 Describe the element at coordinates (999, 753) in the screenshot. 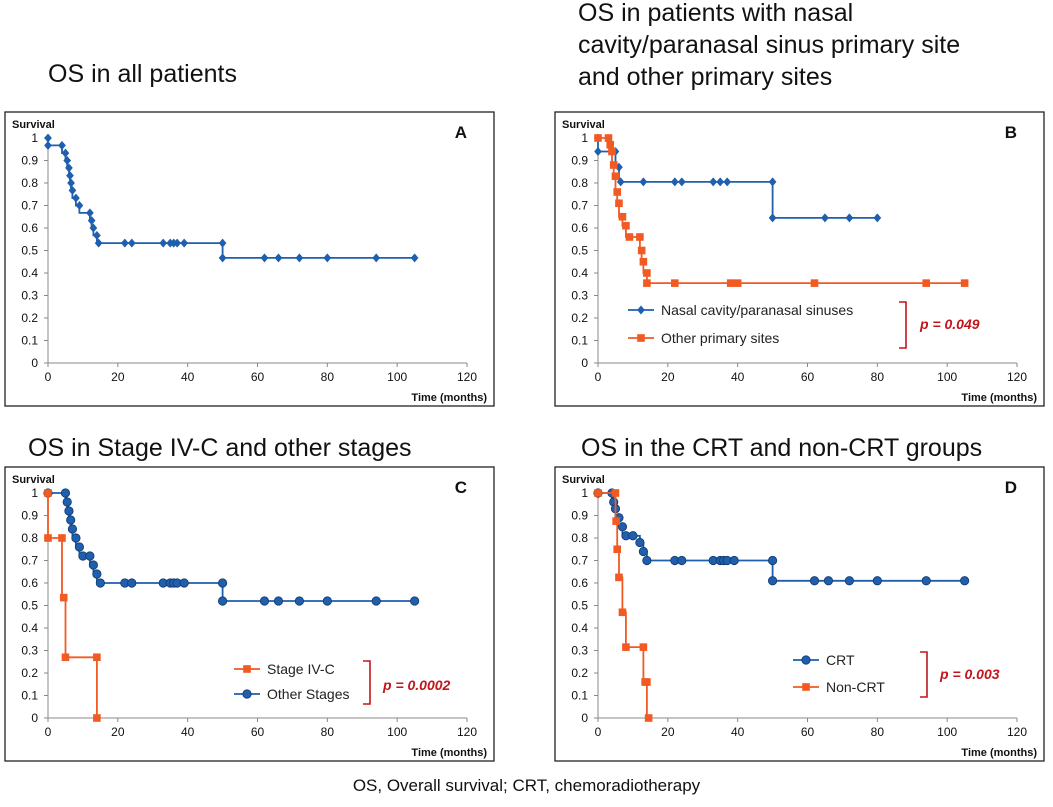

I see `chart-d-x-axis-label: Time (months)` at that location.